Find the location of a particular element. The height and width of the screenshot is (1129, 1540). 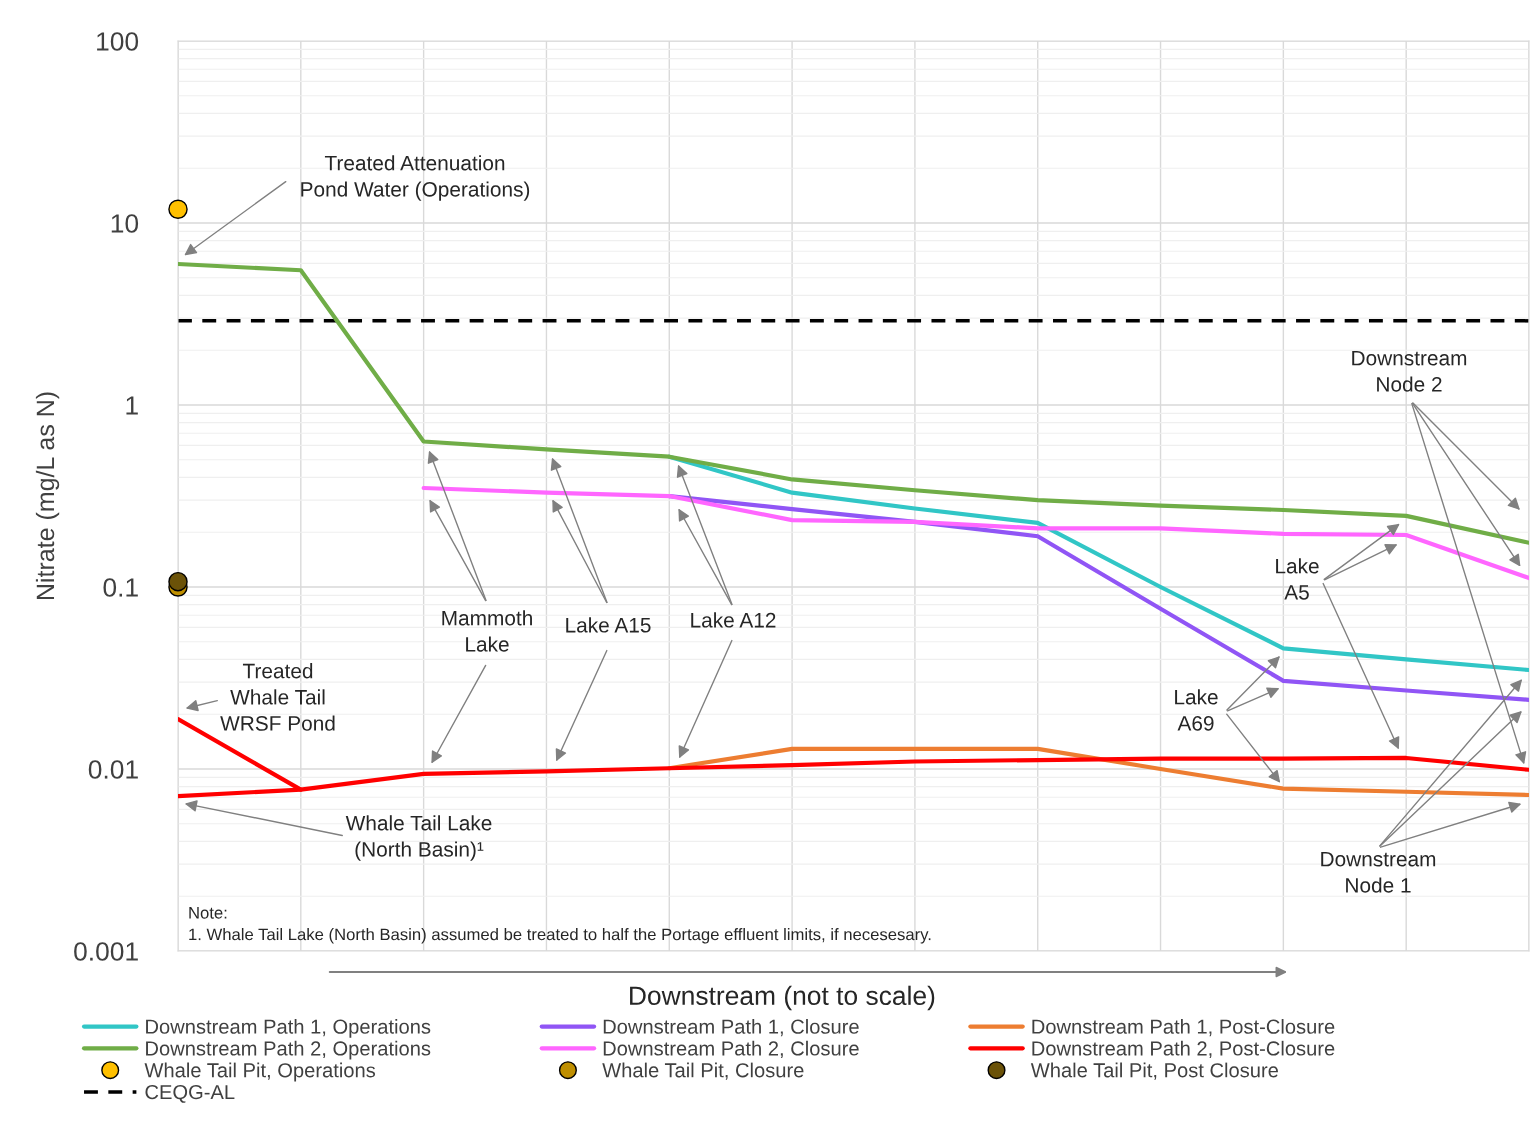

legend-label: CEQG-AL is located at coordinates (190, 1093).